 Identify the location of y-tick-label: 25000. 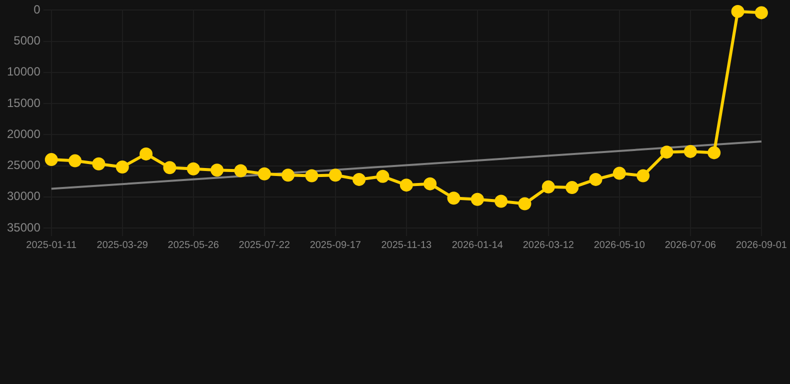
(23, 165).